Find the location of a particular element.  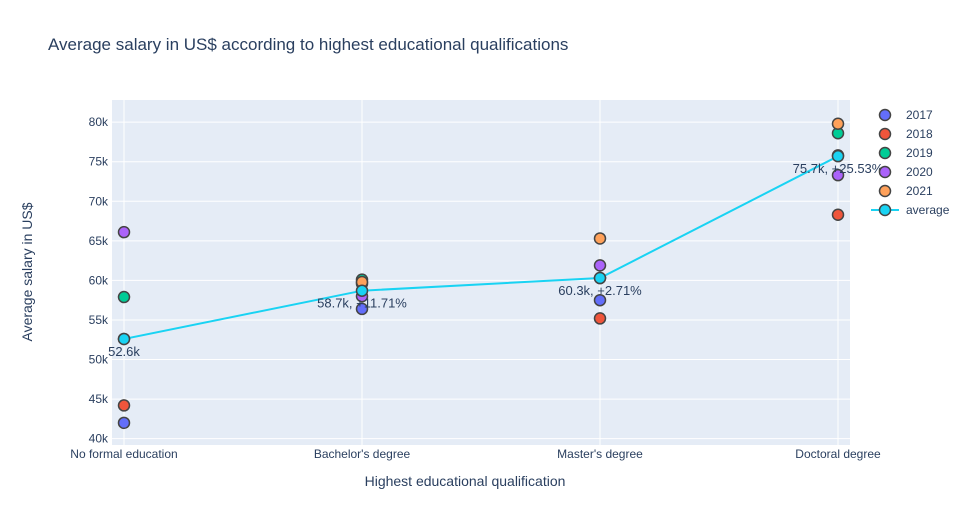

x-tick-label: No formal education is located at coordinates (123, 454).